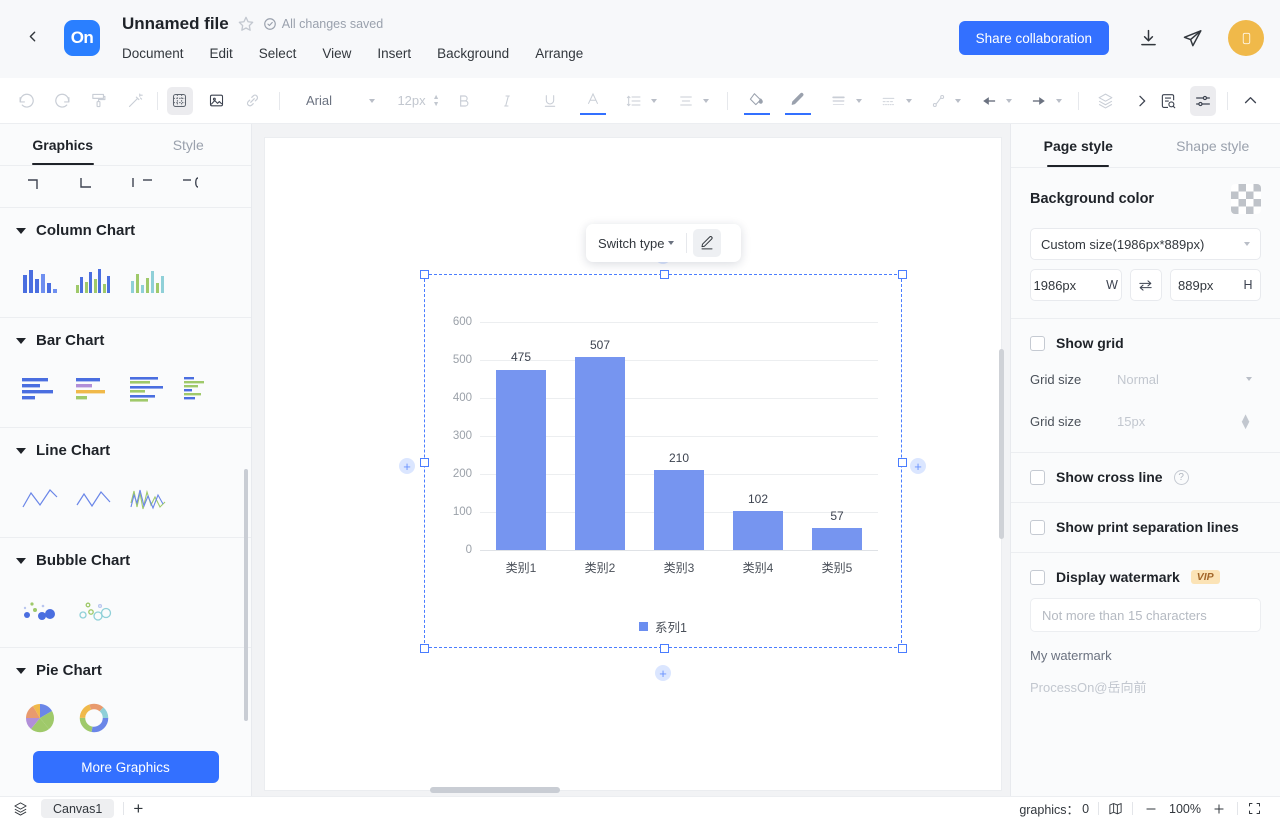 The image size is (1280, 820). What do you see at coordinates (179, 100) in the screenshot?
I see `table-icon` at bounding box center [179, 100].